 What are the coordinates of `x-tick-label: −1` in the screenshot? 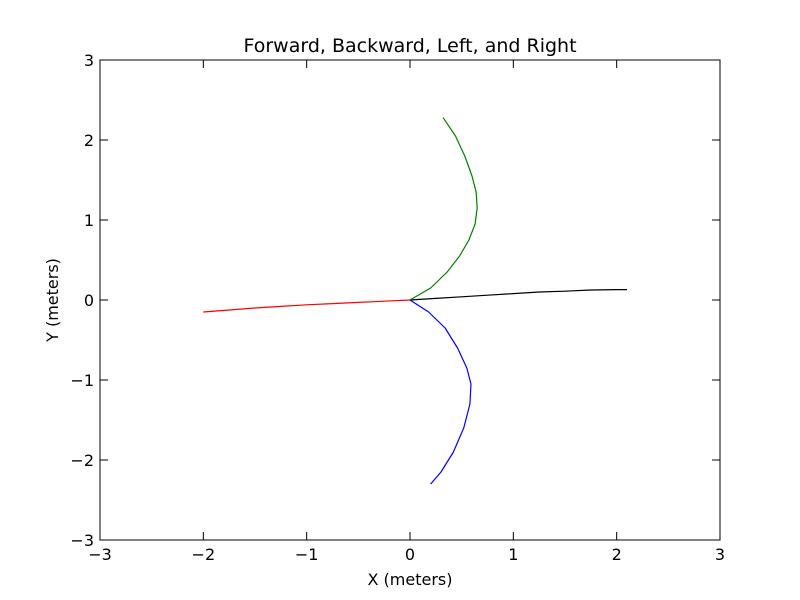 It's located at (307, 554).